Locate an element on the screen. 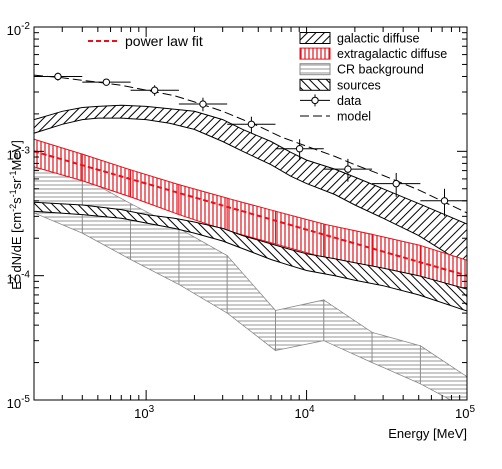  y-axis-label: E2 dN/dE [cm-2s-1sr-1MeV] is located at coordinates (16, 215).